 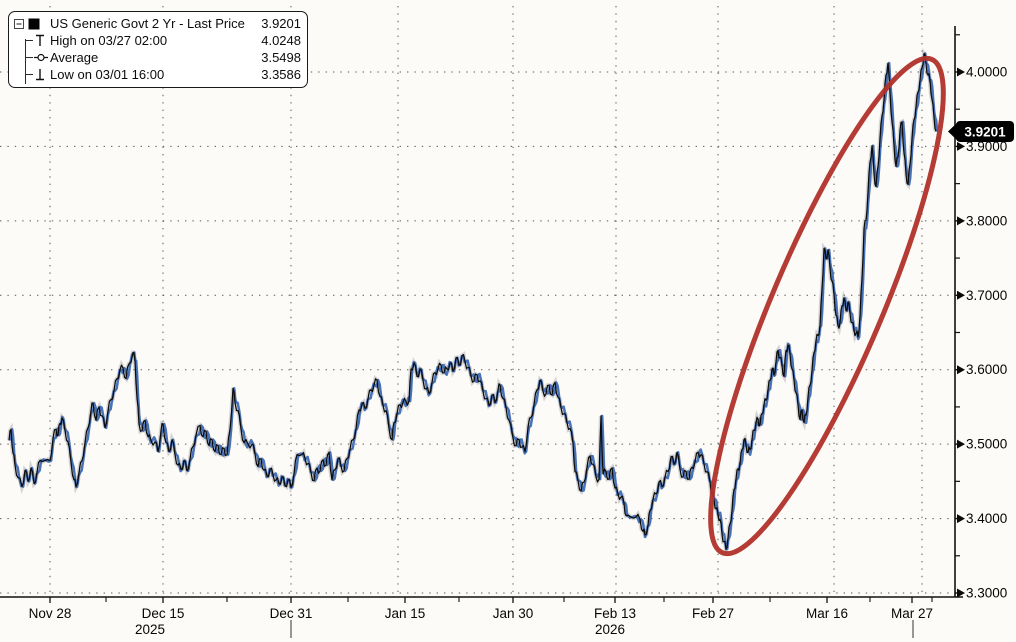 I want to click on last-price-tag-arrow, so click(x=953, y=131).